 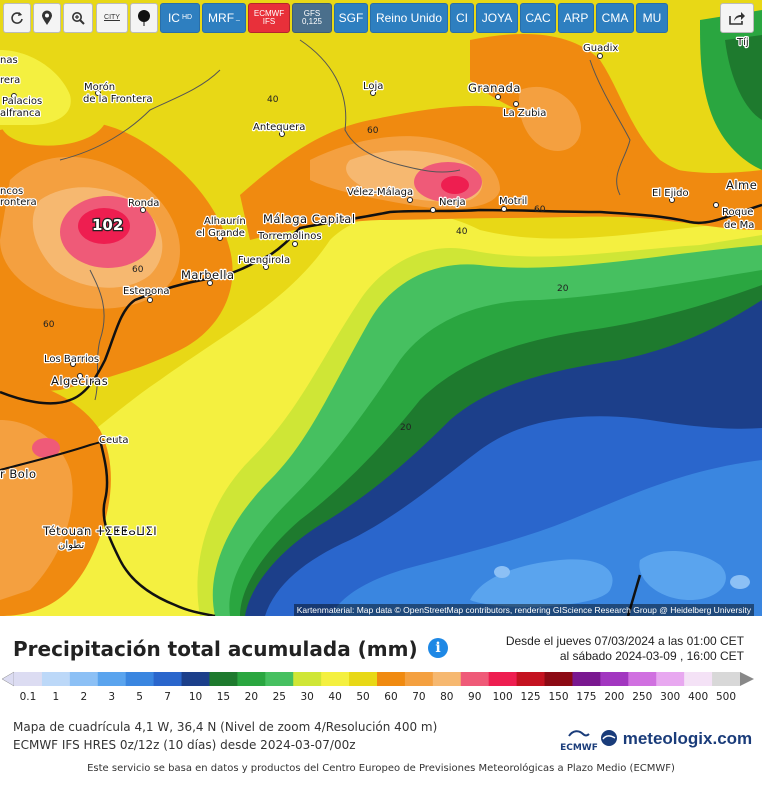 I want to click on ecmwf-ifs-button: ECMWF IFS, so click(x=269, y=18).